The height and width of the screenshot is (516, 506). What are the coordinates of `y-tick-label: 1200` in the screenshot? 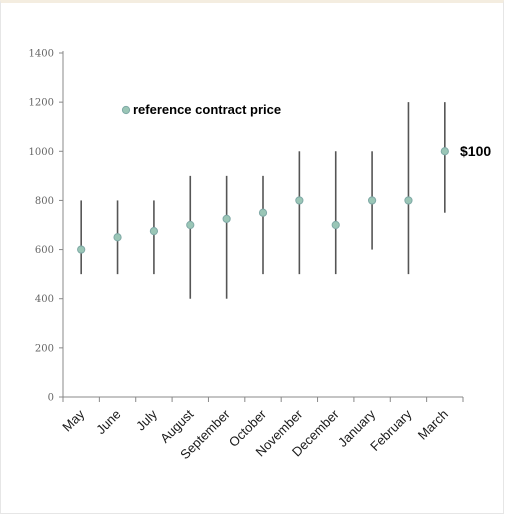 It's located at (41, 103).